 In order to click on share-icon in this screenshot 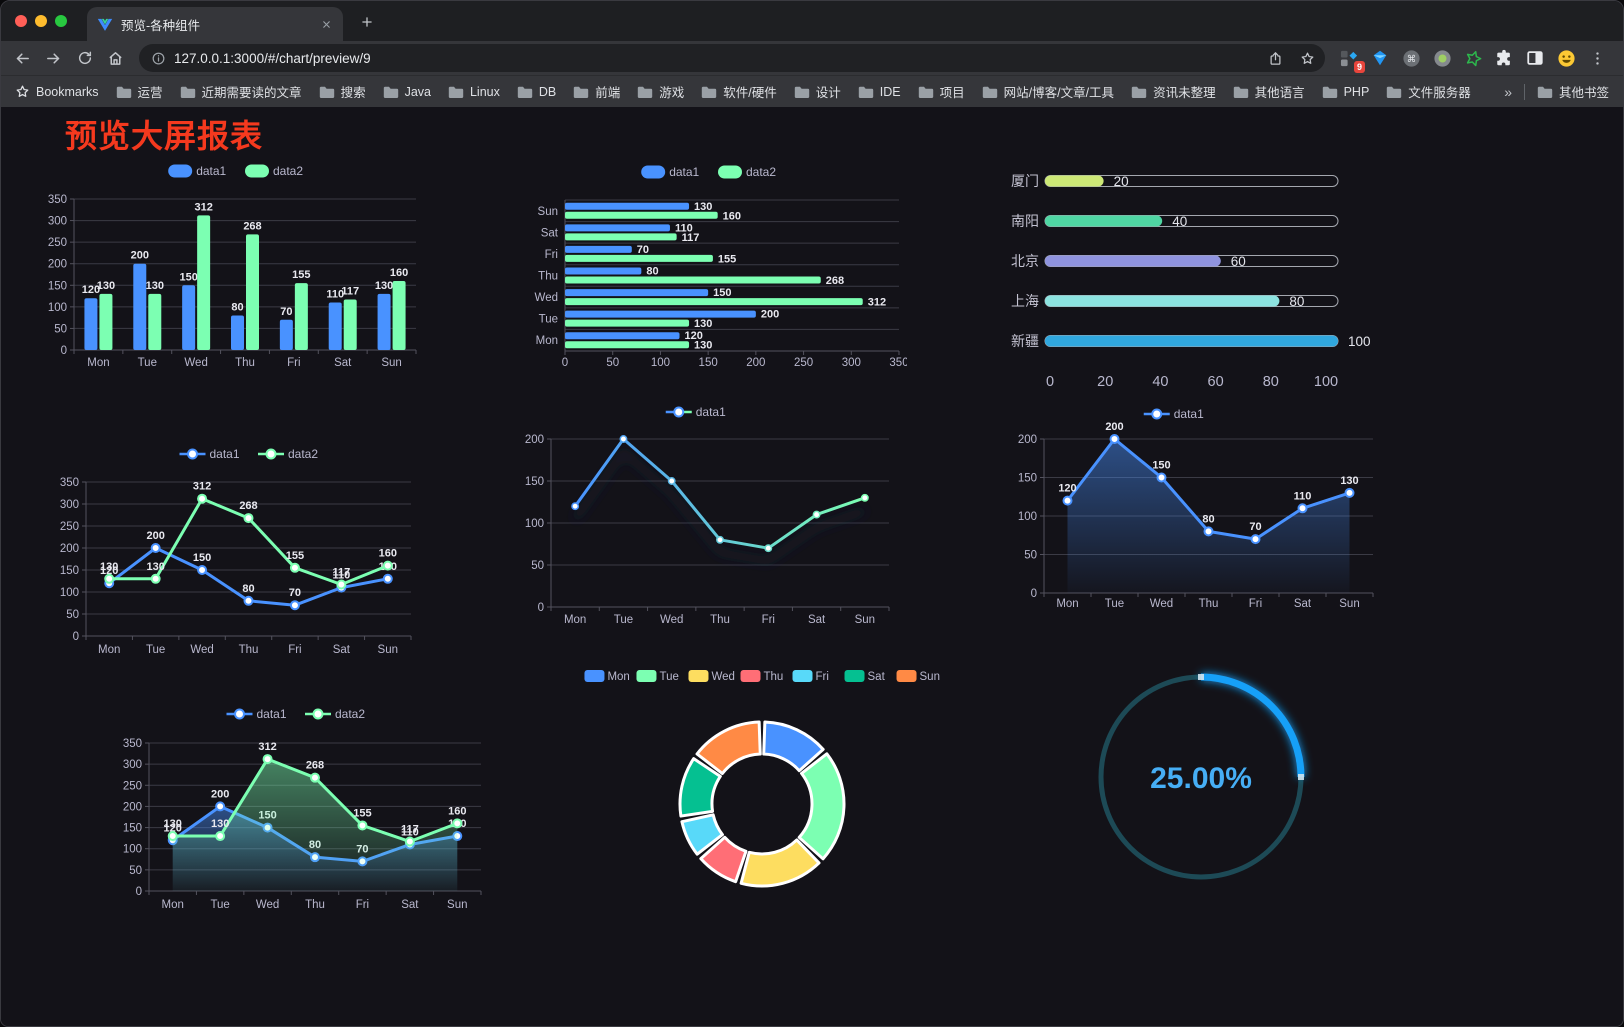, I will do `click(1275, 58)`.